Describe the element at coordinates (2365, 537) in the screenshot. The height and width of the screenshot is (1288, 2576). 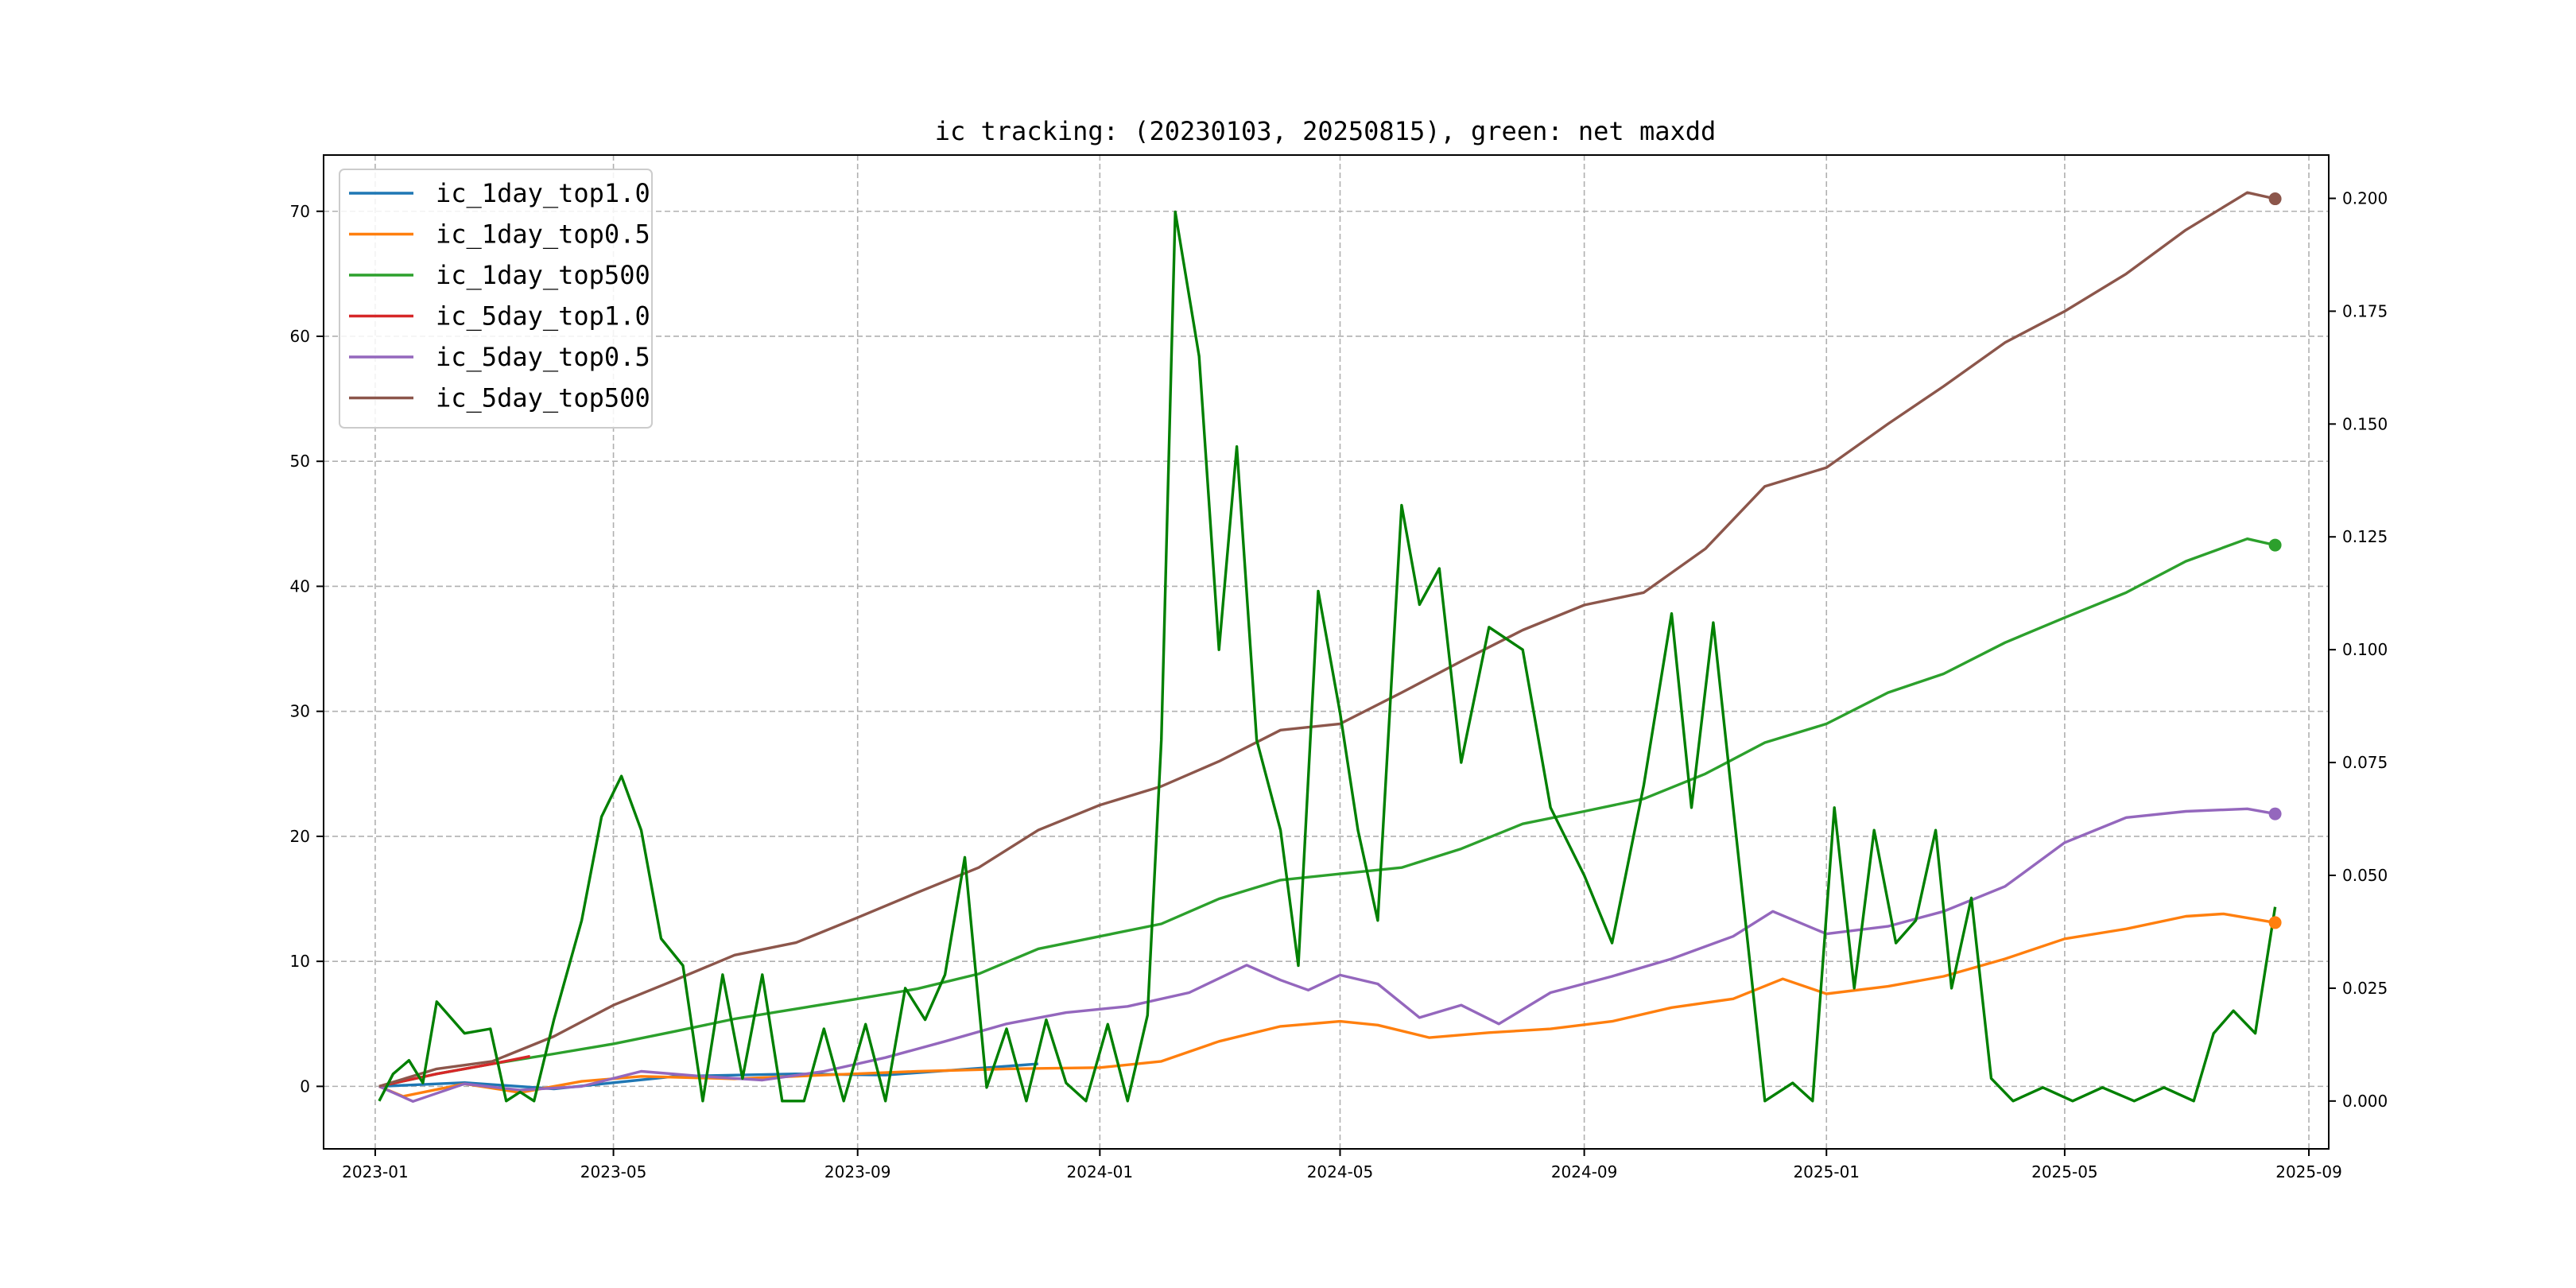
I see `y-right-tick-label-5: 0.125` at that location.